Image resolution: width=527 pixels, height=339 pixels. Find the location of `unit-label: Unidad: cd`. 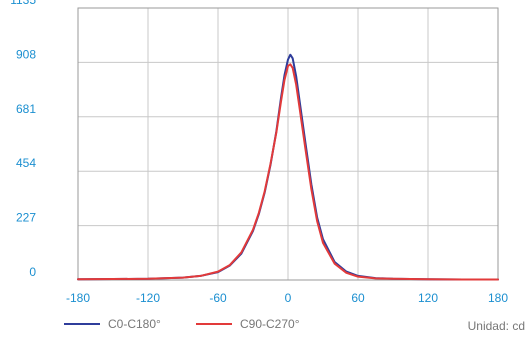

unit-label: Unidad: cd is located at coordinates (496, 326).